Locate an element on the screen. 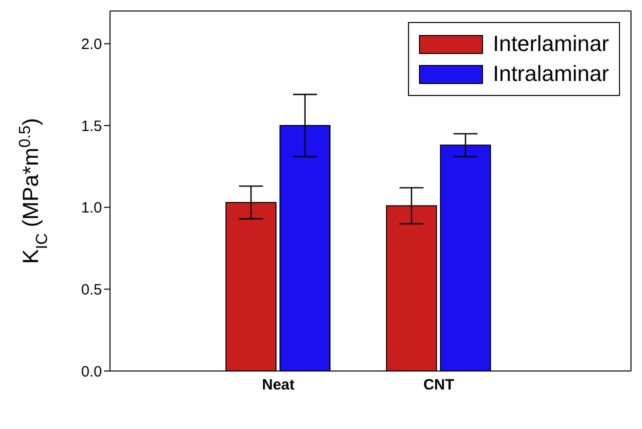 This screenshot has height=429, width=642. y-tick-label: 0.5 is located at coordinates (91, 290).